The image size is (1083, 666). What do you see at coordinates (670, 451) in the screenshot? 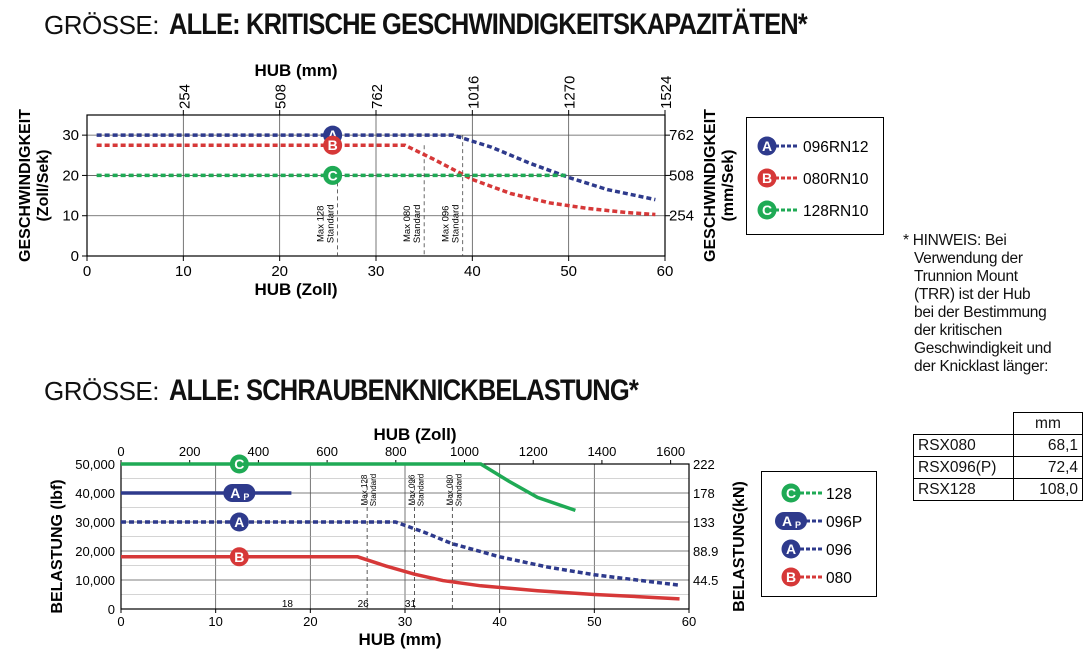
I see `x2-tick-label: 1600` at bounding box center [670, 451].